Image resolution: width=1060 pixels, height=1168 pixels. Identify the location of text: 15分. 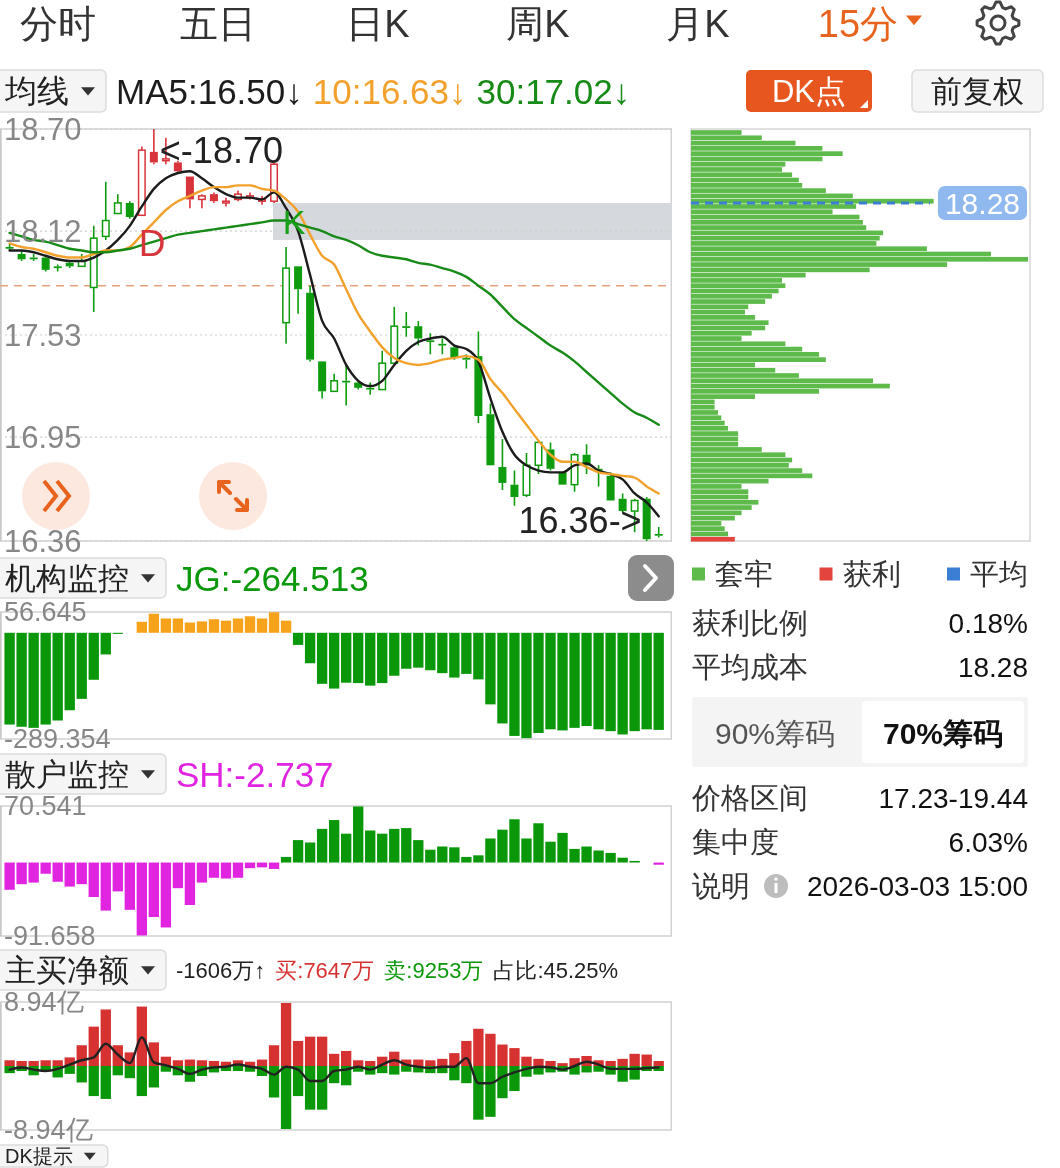
(858, 24).